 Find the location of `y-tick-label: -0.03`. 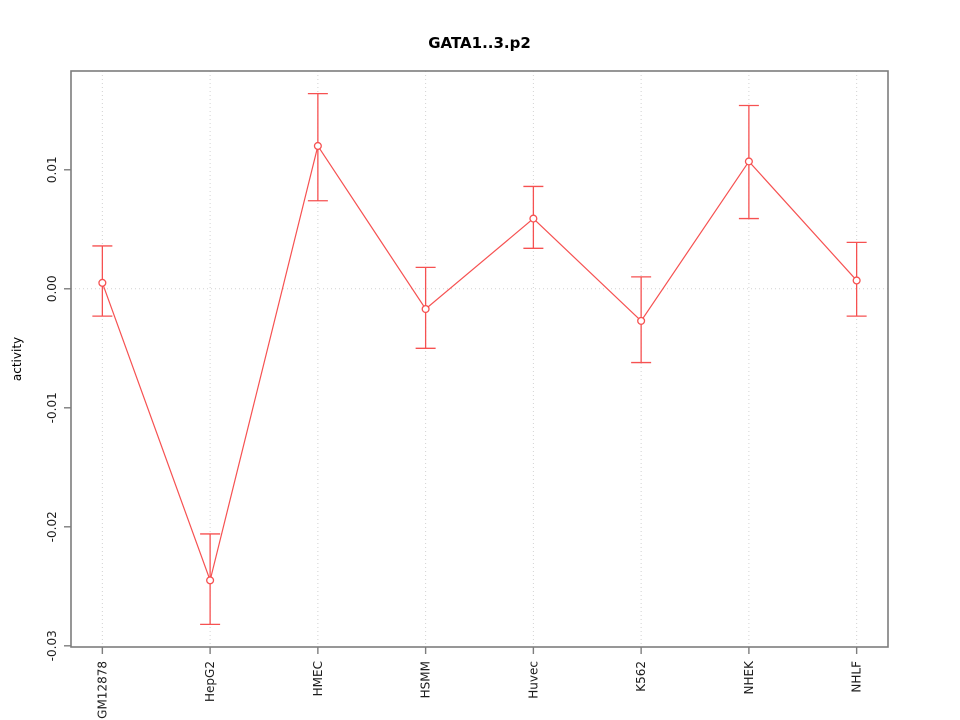

y-tick-label: -0.03 is located at coordinates (52, 645).